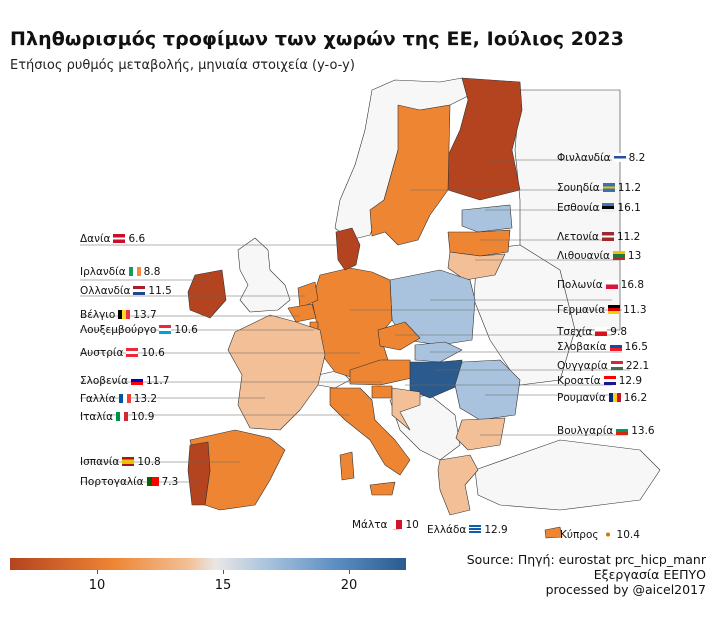  Describe the element at coordinates (618, 255) in the screenshot. I see `lithuania-flag-icon` at that location.